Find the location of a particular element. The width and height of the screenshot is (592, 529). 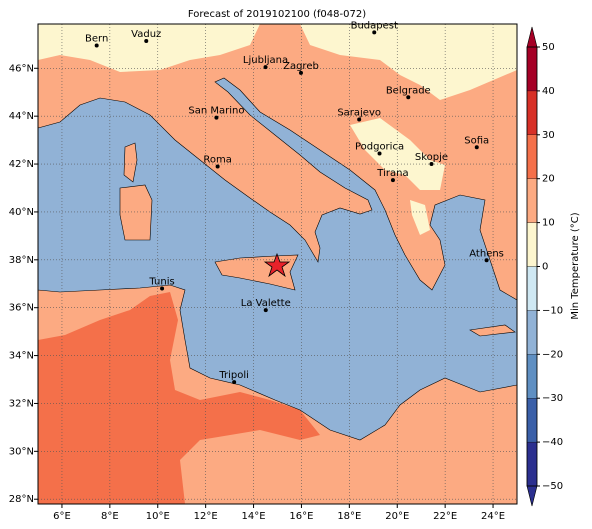

city-label: Skopje is located at coordinates (431, 157).